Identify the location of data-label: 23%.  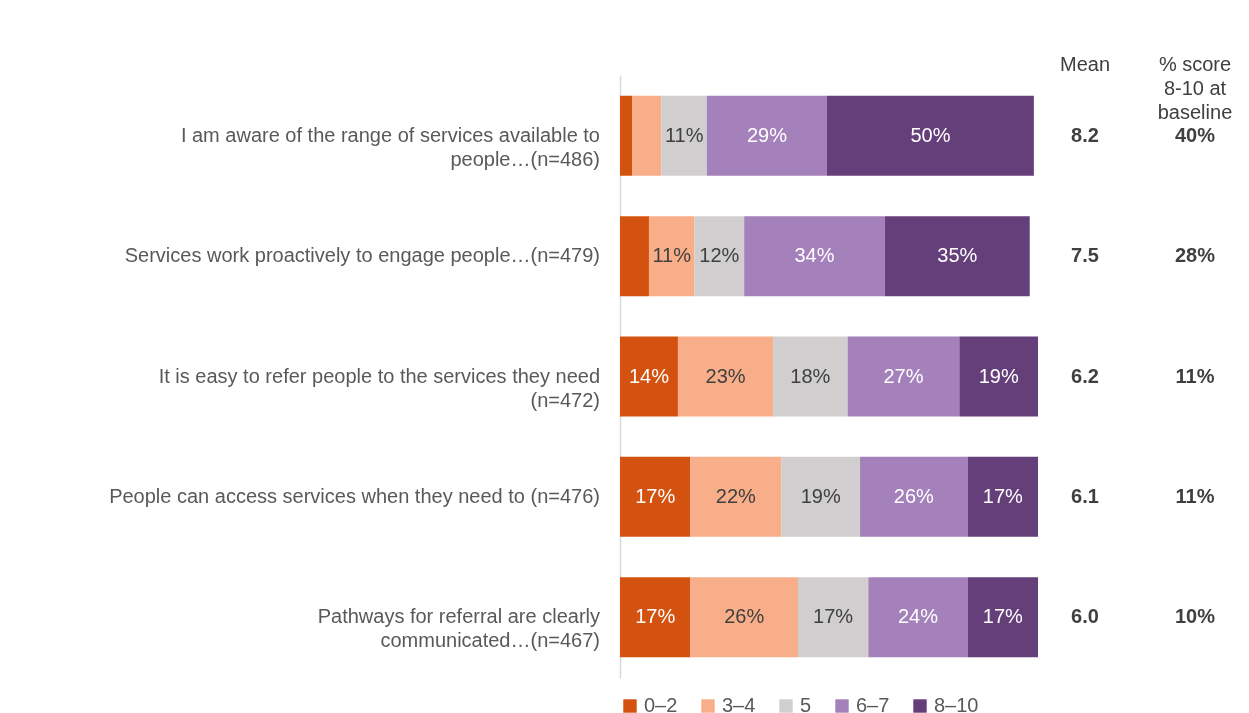
(725, 375).